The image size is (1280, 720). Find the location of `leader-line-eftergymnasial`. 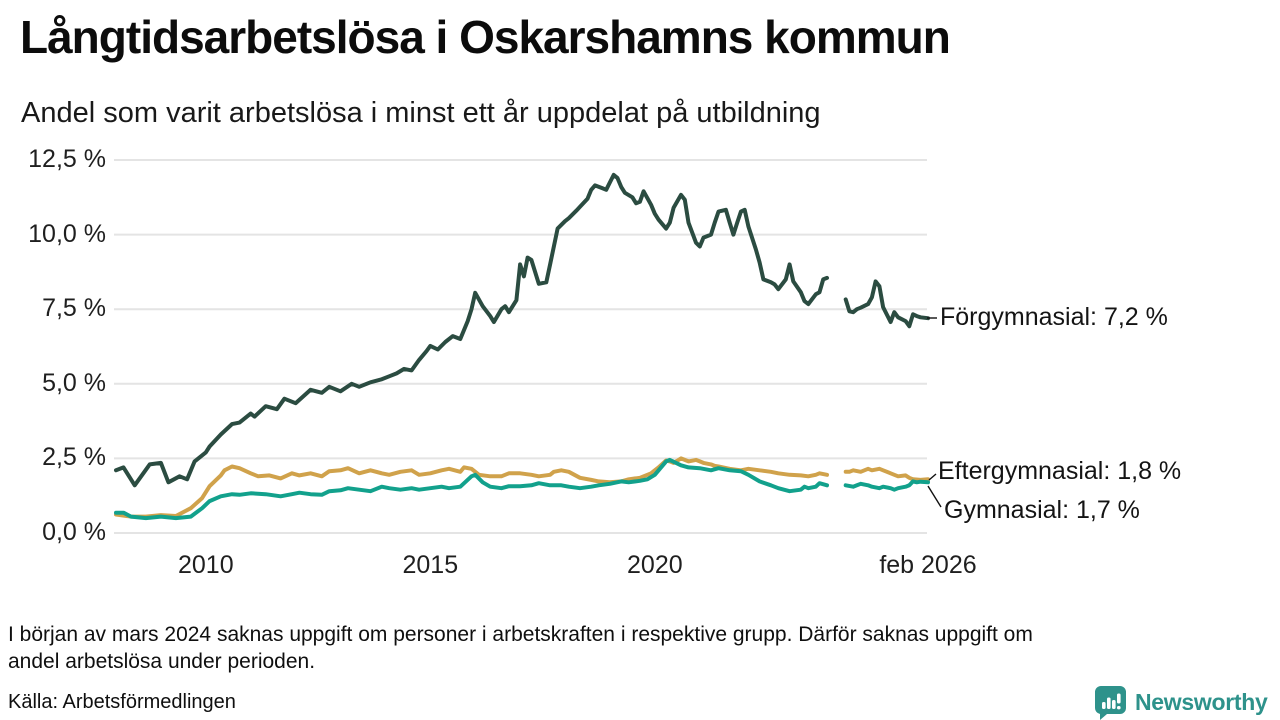

leader-line-eftergymnasial is located at coordinates (932, 477).